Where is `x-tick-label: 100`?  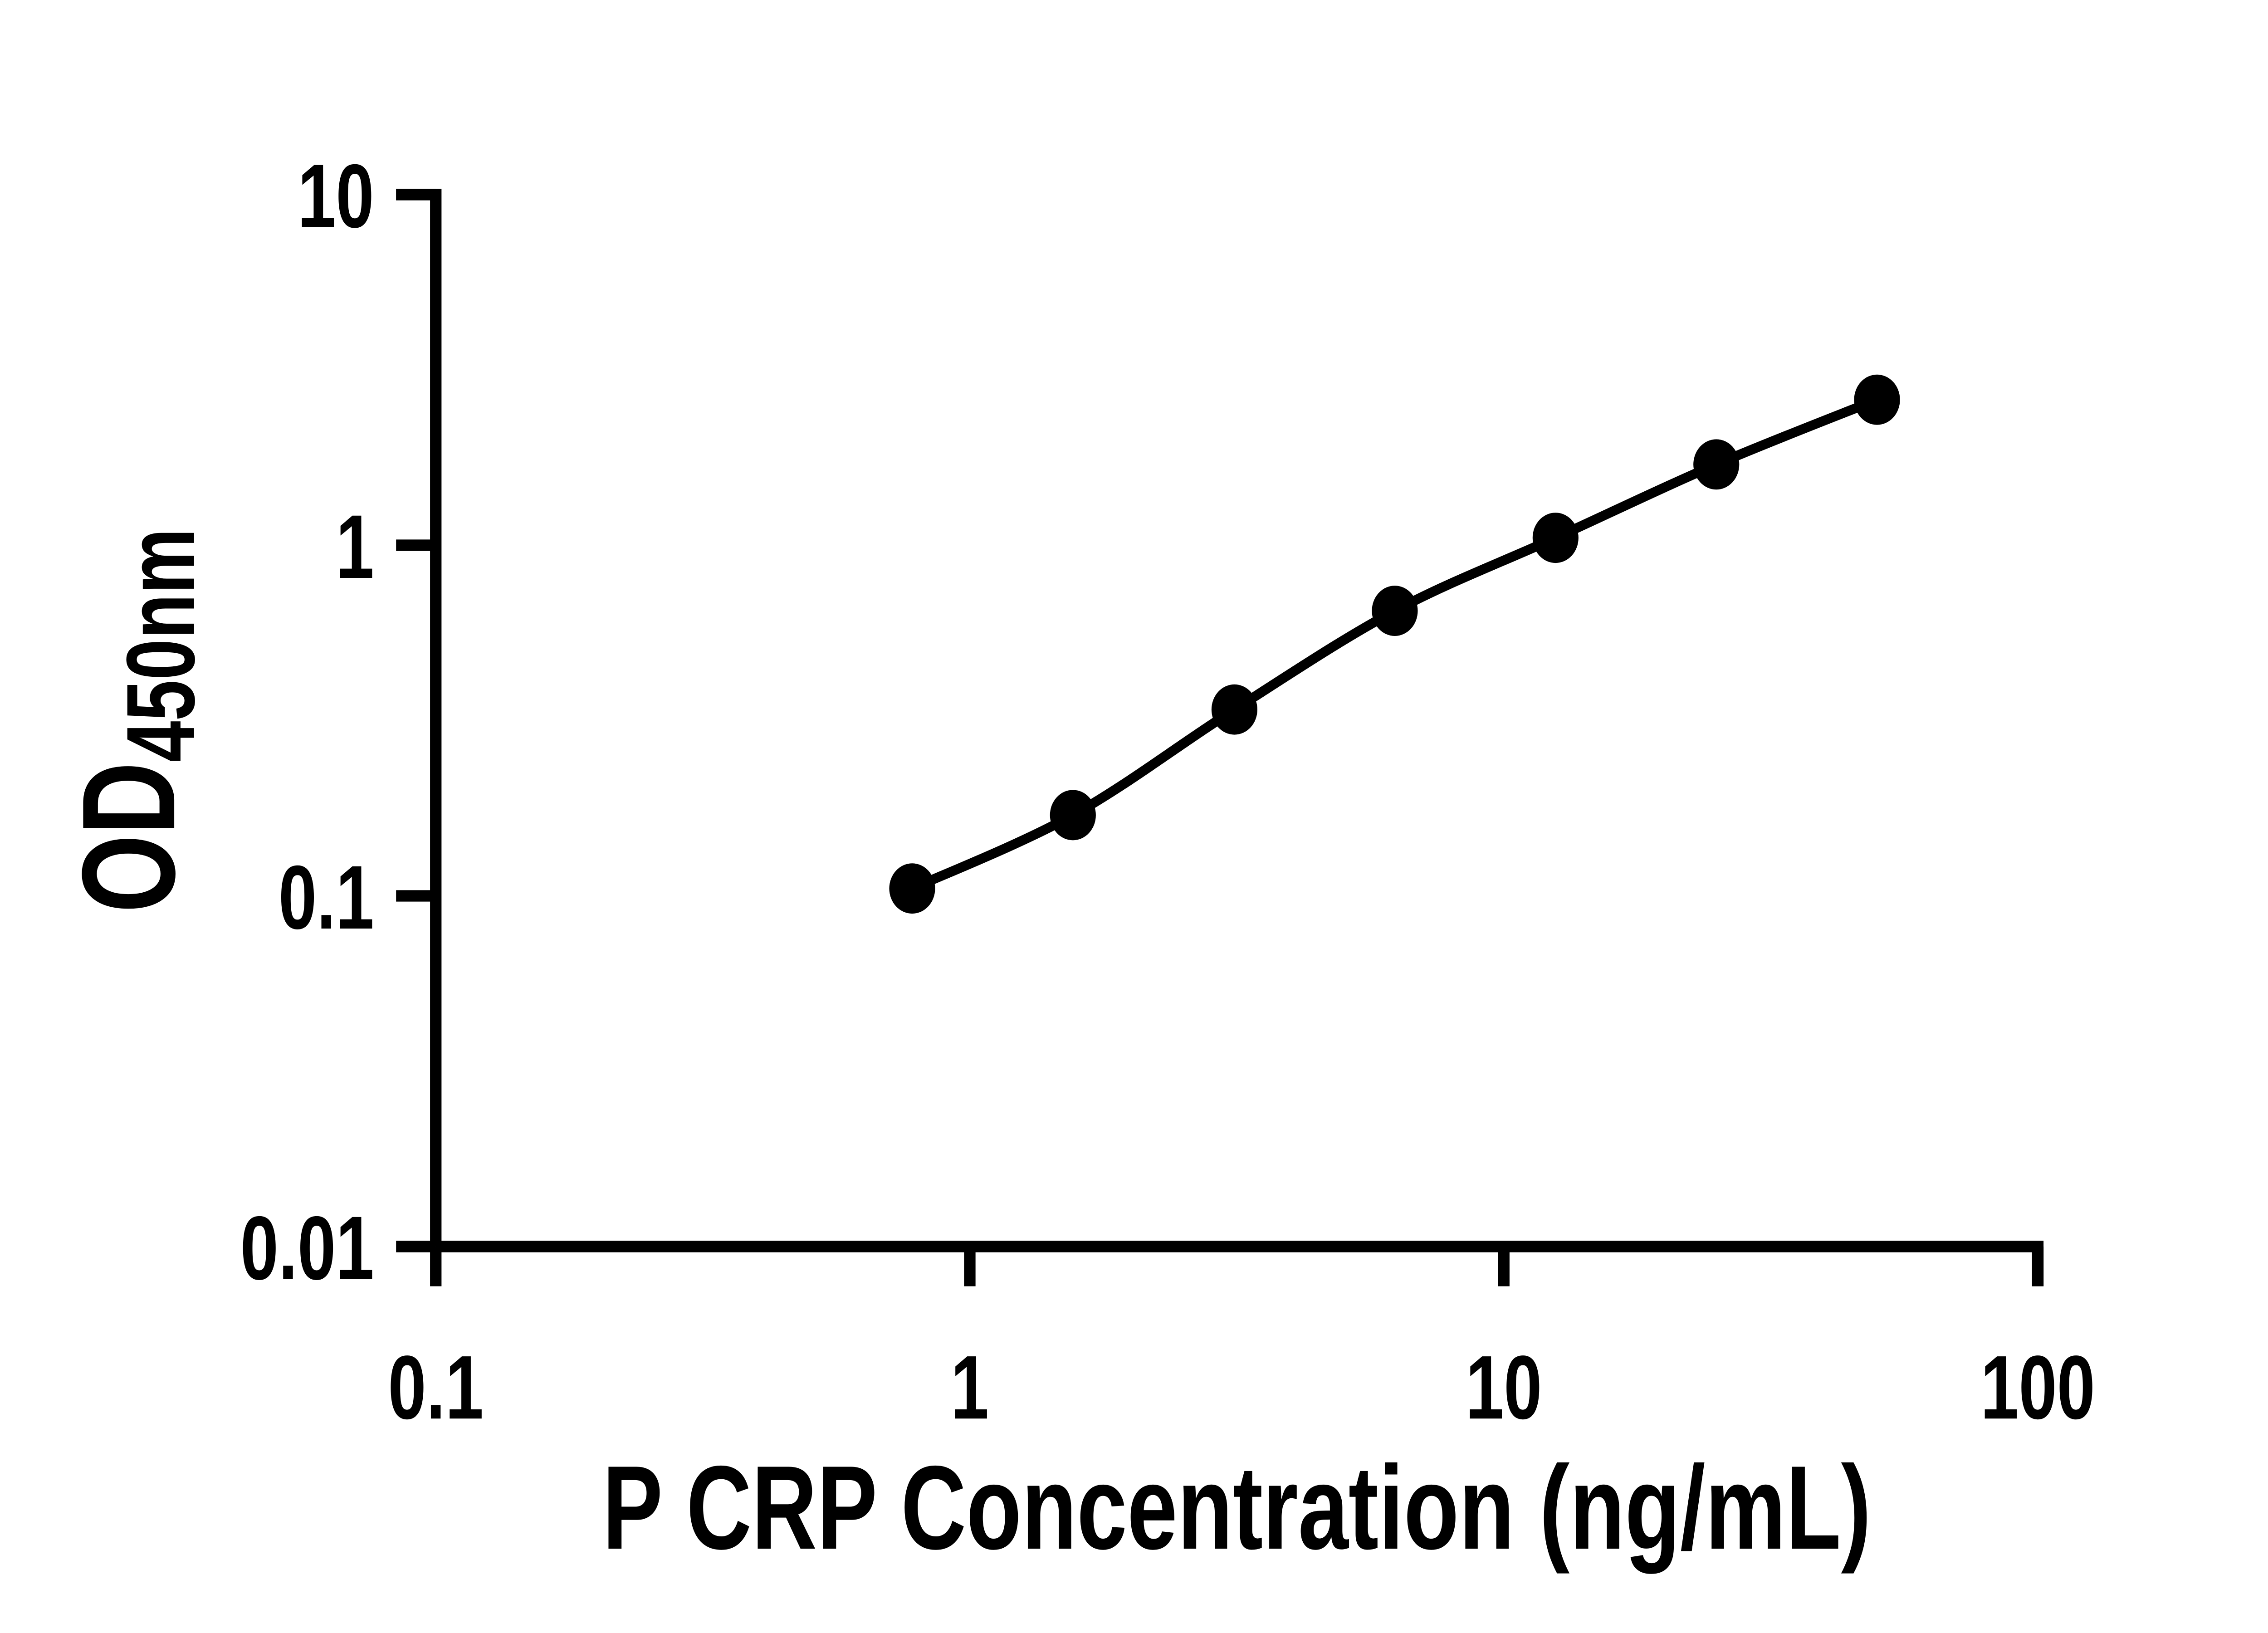 x-tick-label: 100 is located at coordinates (2038, 1387).